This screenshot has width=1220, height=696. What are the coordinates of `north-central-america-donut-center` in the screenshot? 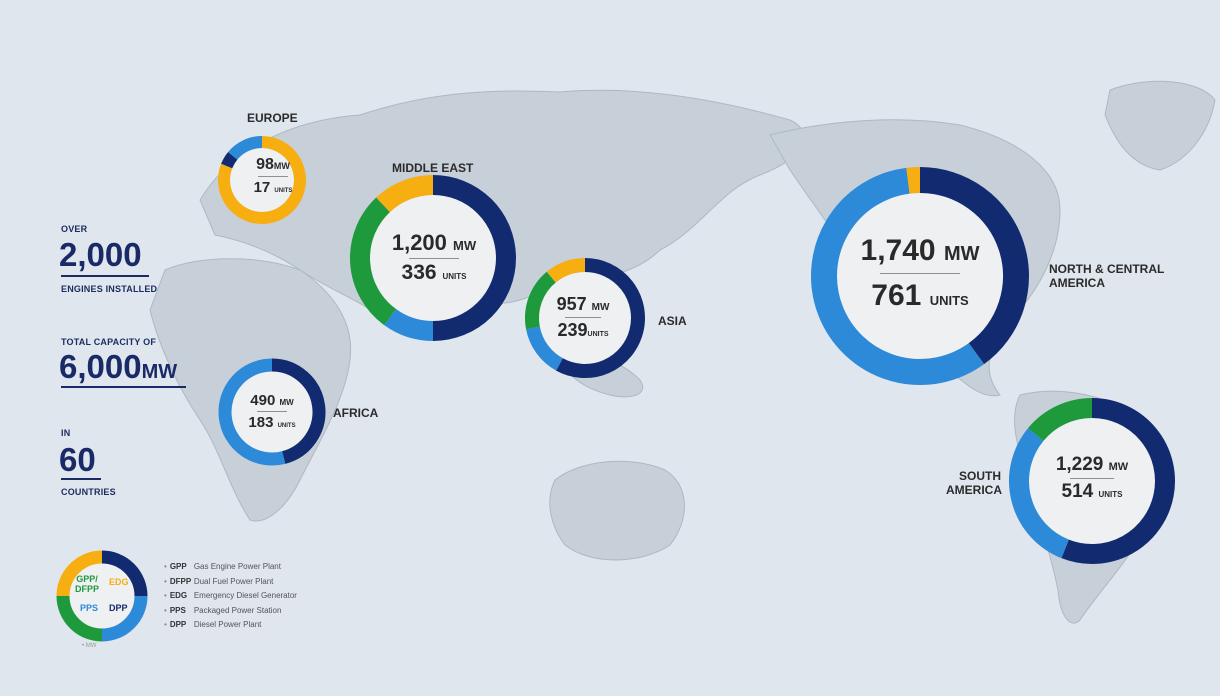 It's located at (920, 276).